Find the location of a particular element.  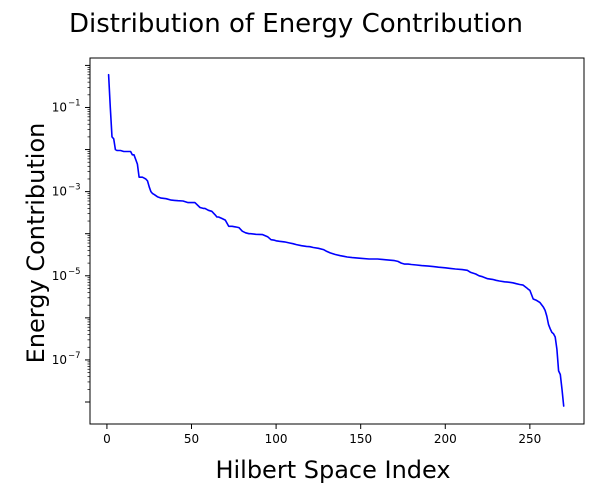

x-tick-label: 100 is located at coordinates (276, 439).